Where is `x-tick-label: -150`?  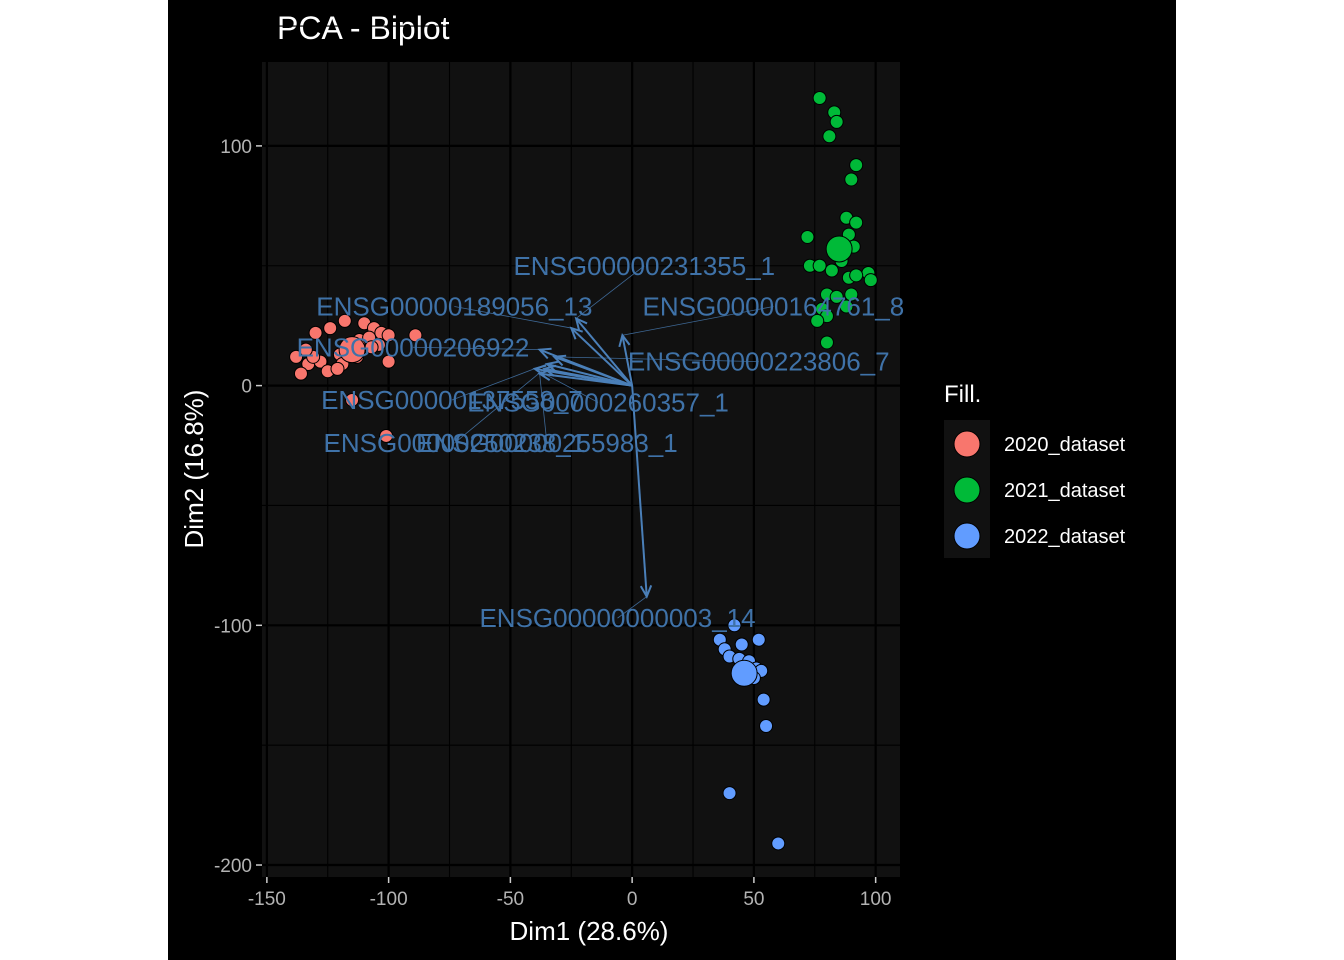 x-tick-label: -150 is located at coordinates (267, 899).